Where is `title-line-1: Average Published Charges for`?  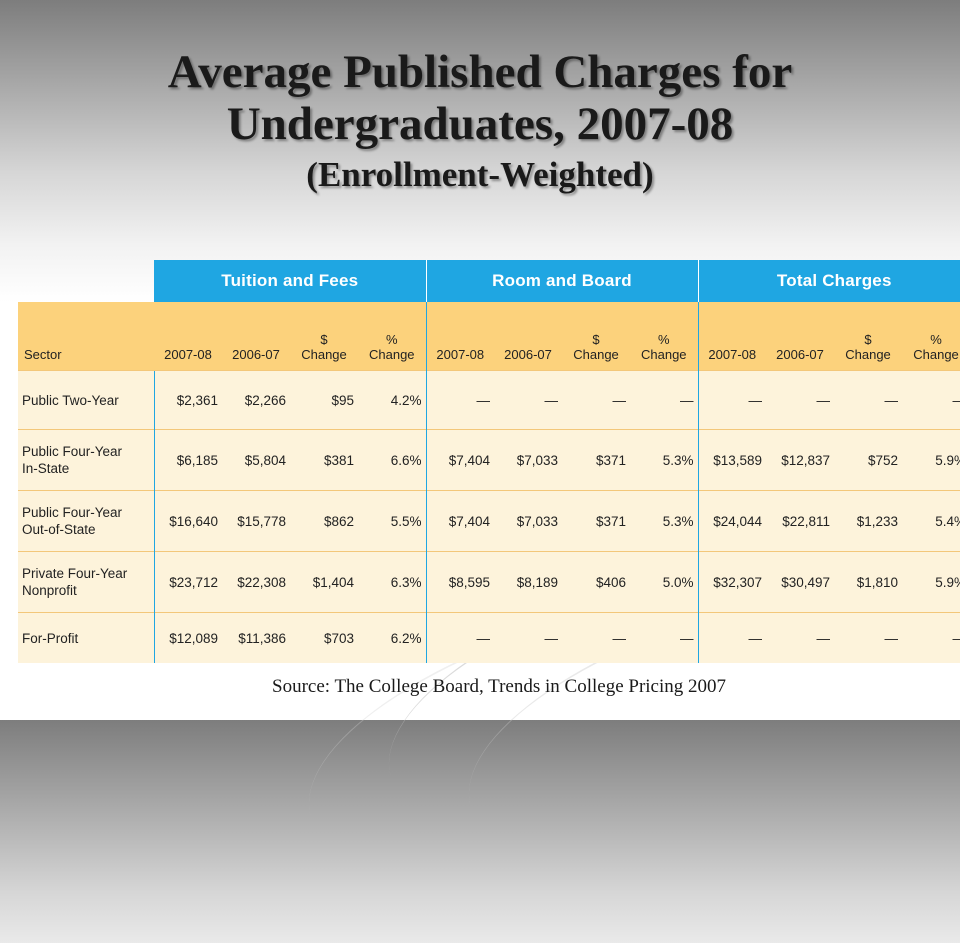 title-line-1: Average Published Charges for is located at coordinates (480, 72).